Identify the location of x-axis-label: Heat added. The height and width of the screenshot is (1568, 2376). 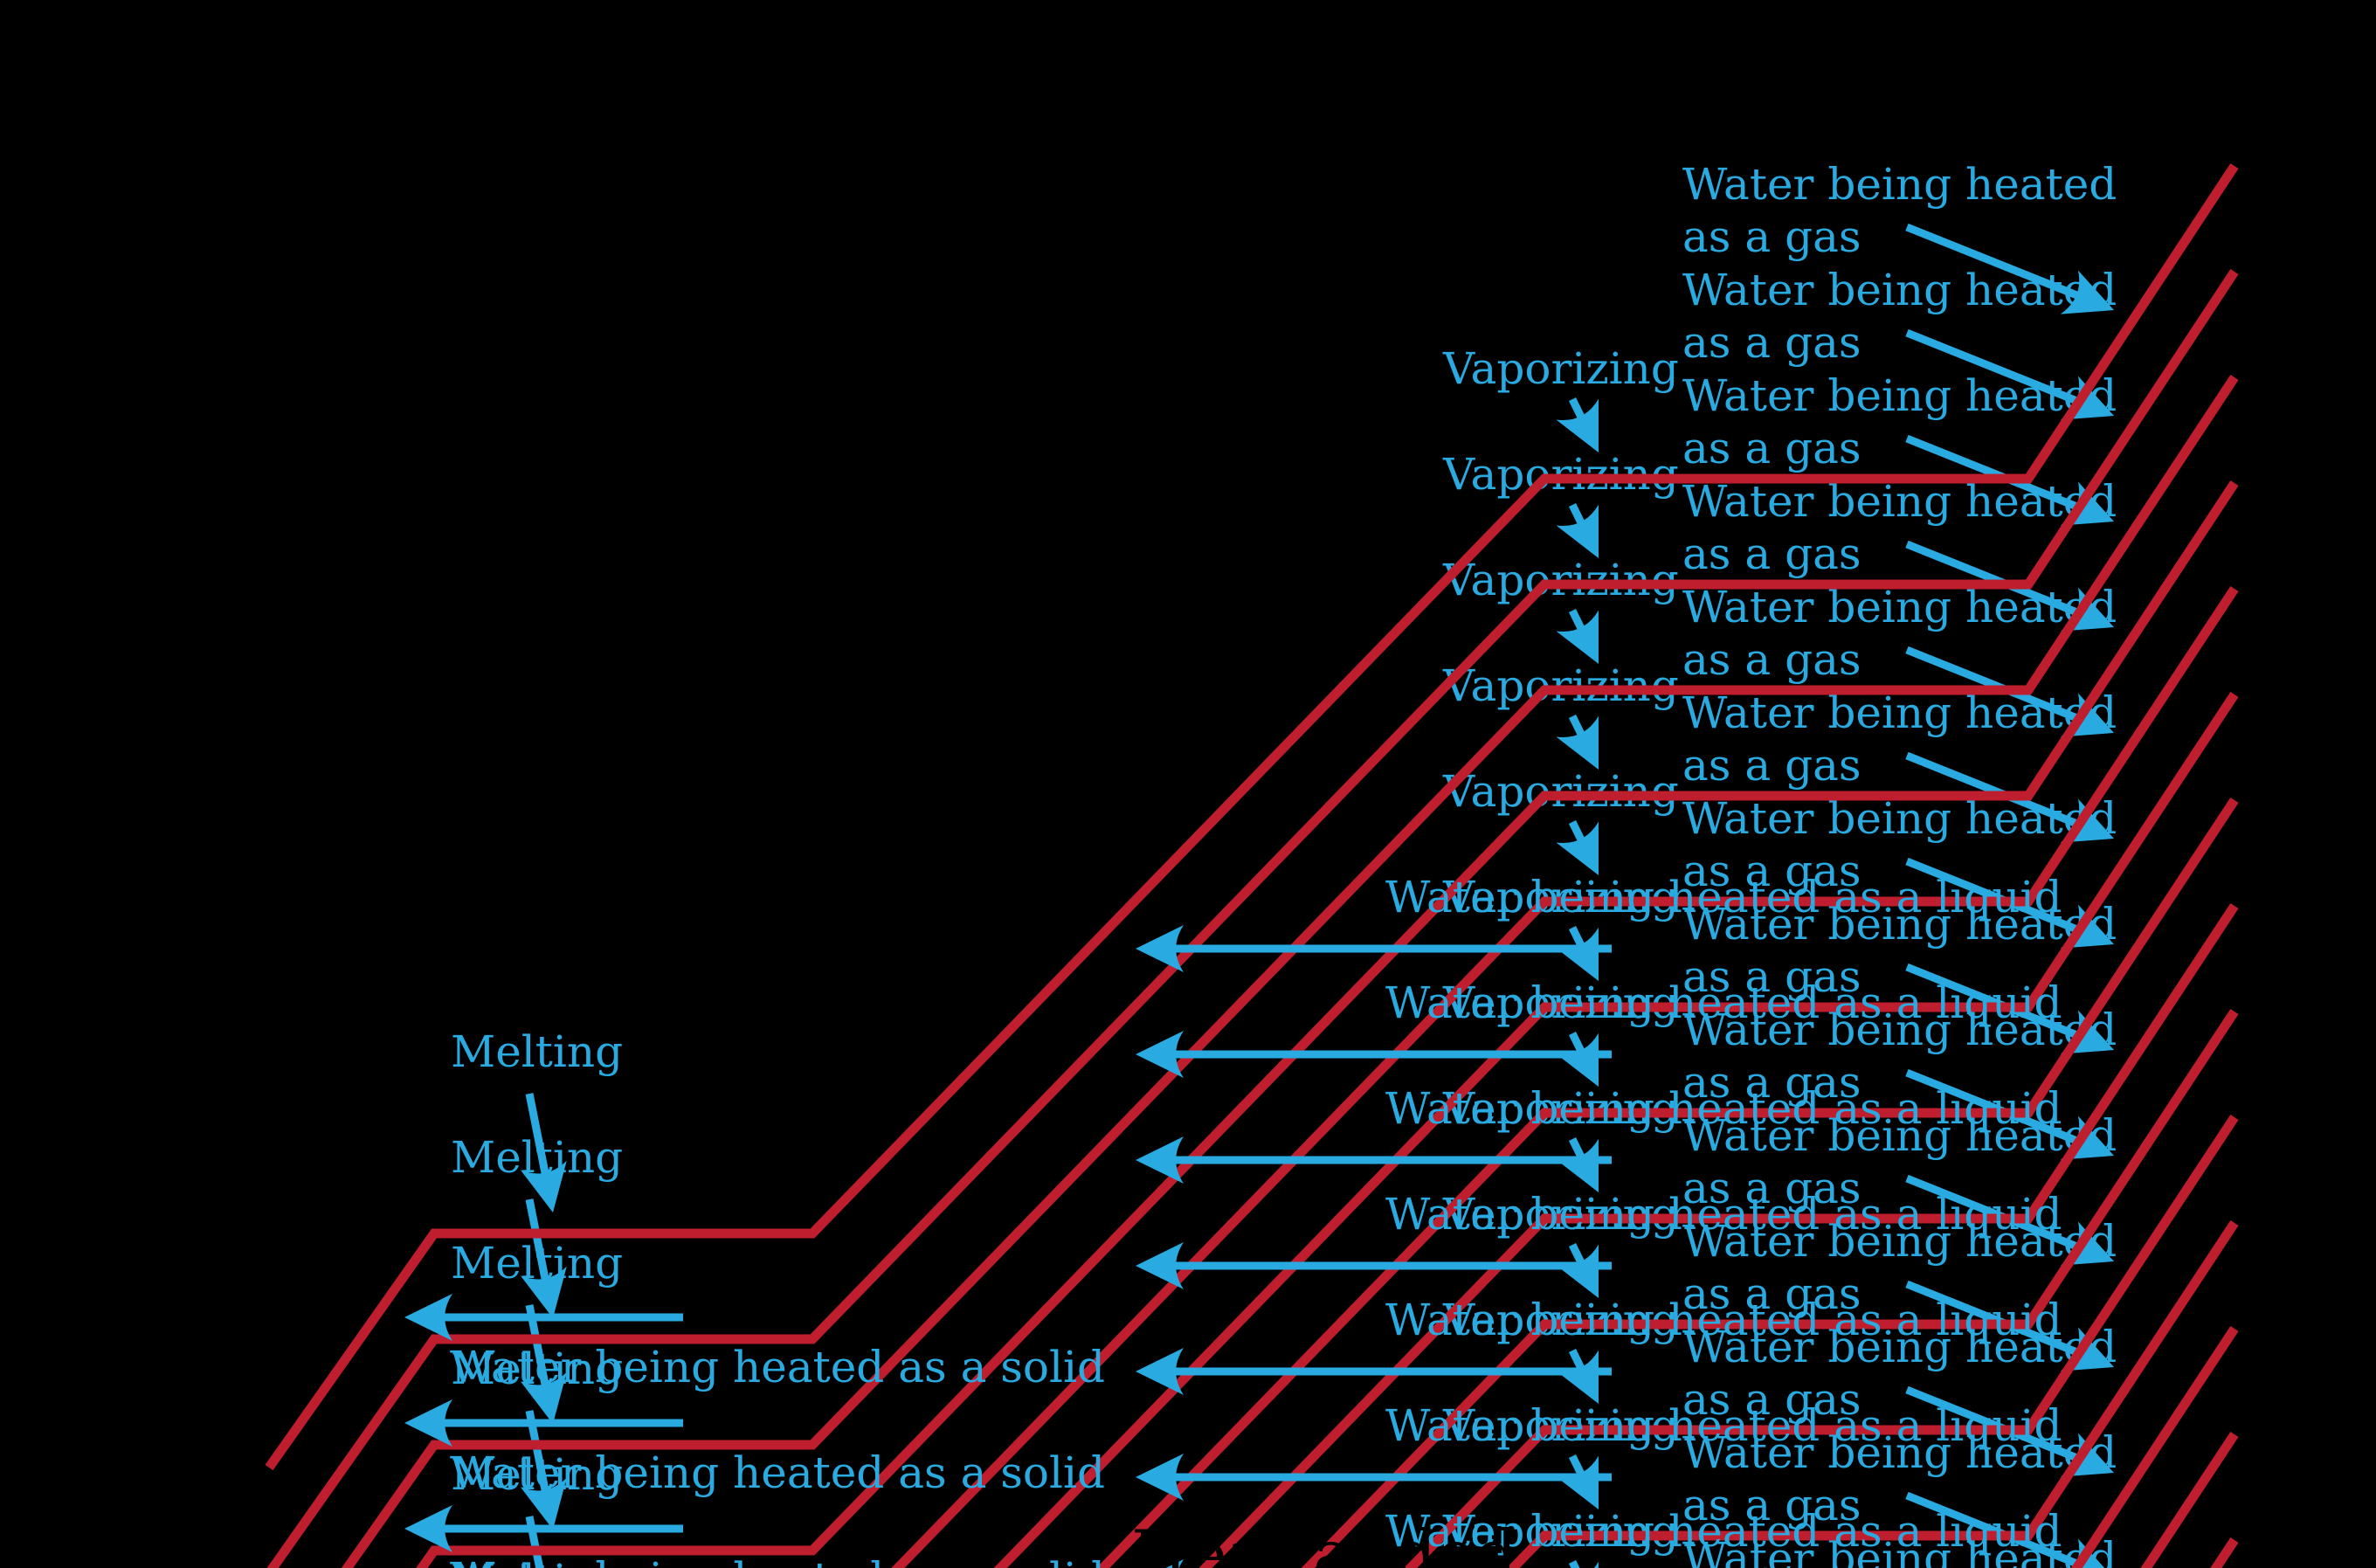
(1324, 1542).